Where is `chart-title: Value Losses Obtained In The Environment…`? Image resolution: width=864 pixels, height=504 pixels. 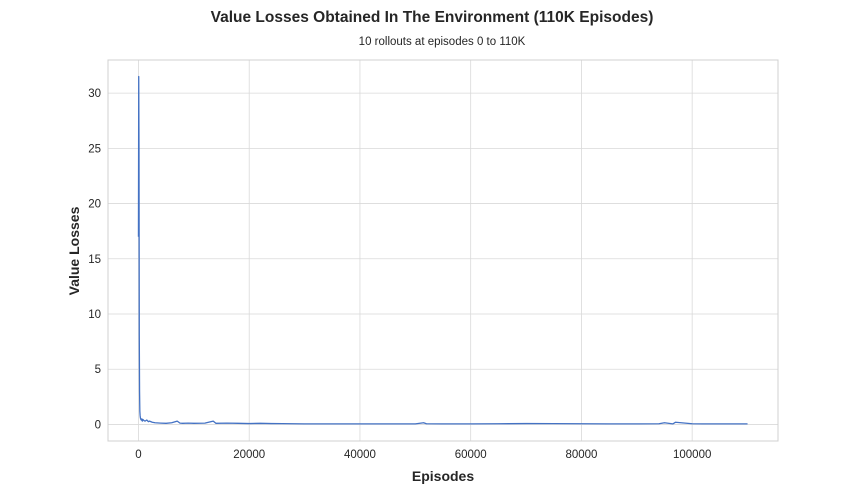
chart-title: Value Losses Obtained In The Environment… is located at coordinates (432, 17).